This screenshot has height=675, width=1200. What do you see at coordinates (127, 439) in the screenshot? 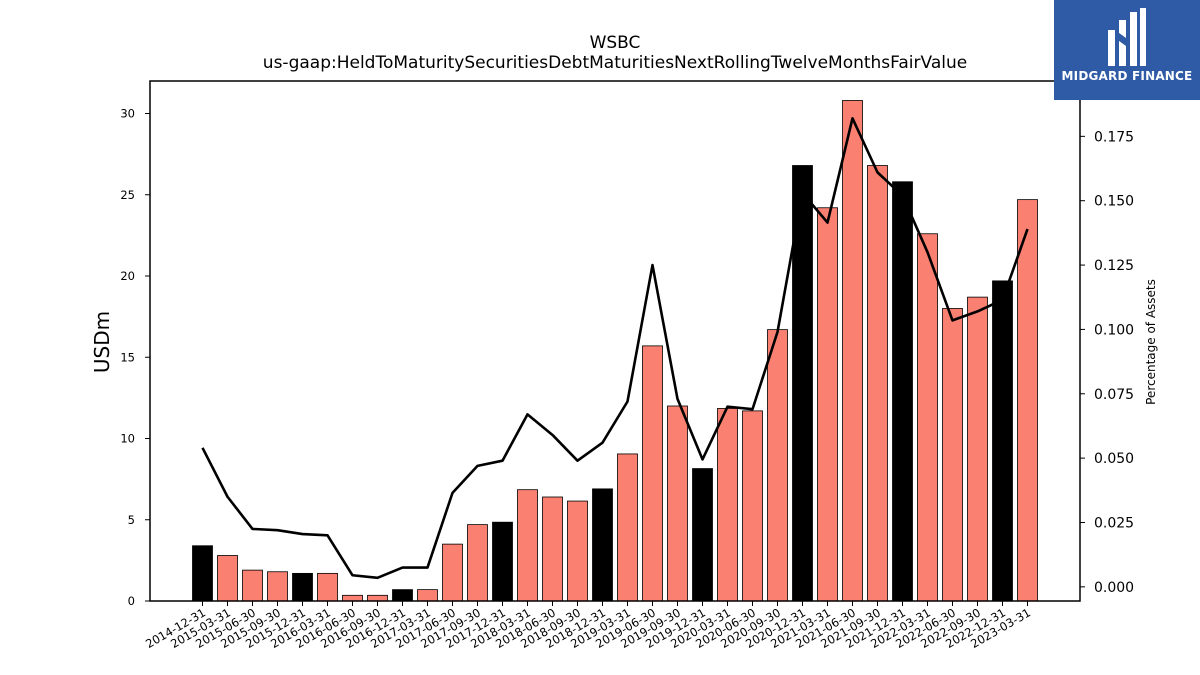
I see `y-tick-label: 10` at bounding box center [127, 439].